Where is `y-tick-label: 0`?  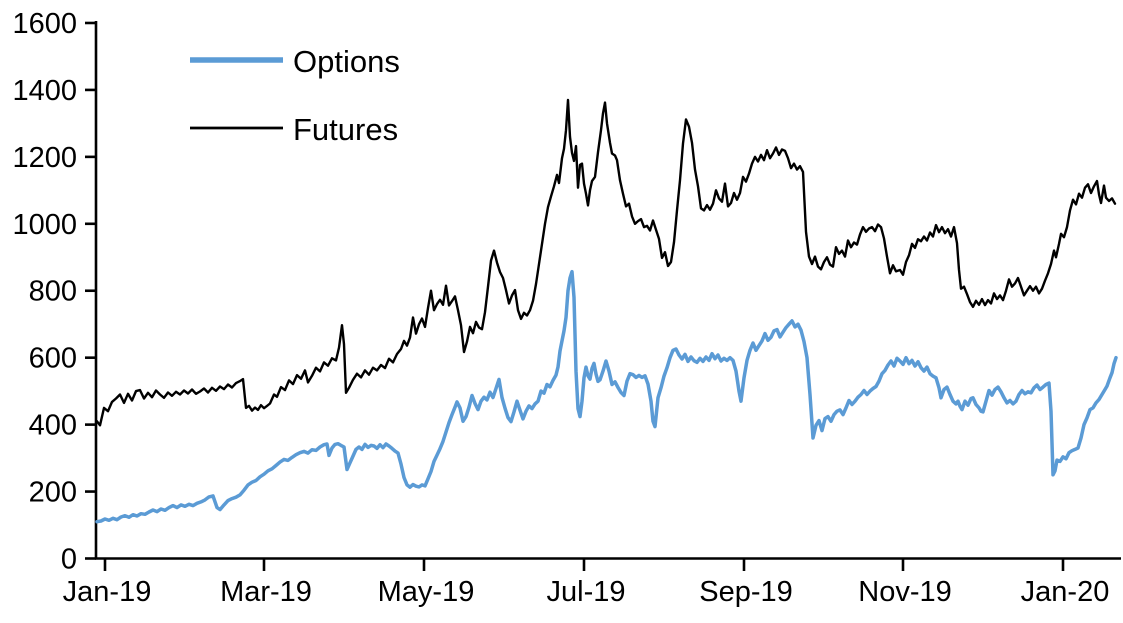 y-tick-label: 0 is located at coordinates (69, 560).